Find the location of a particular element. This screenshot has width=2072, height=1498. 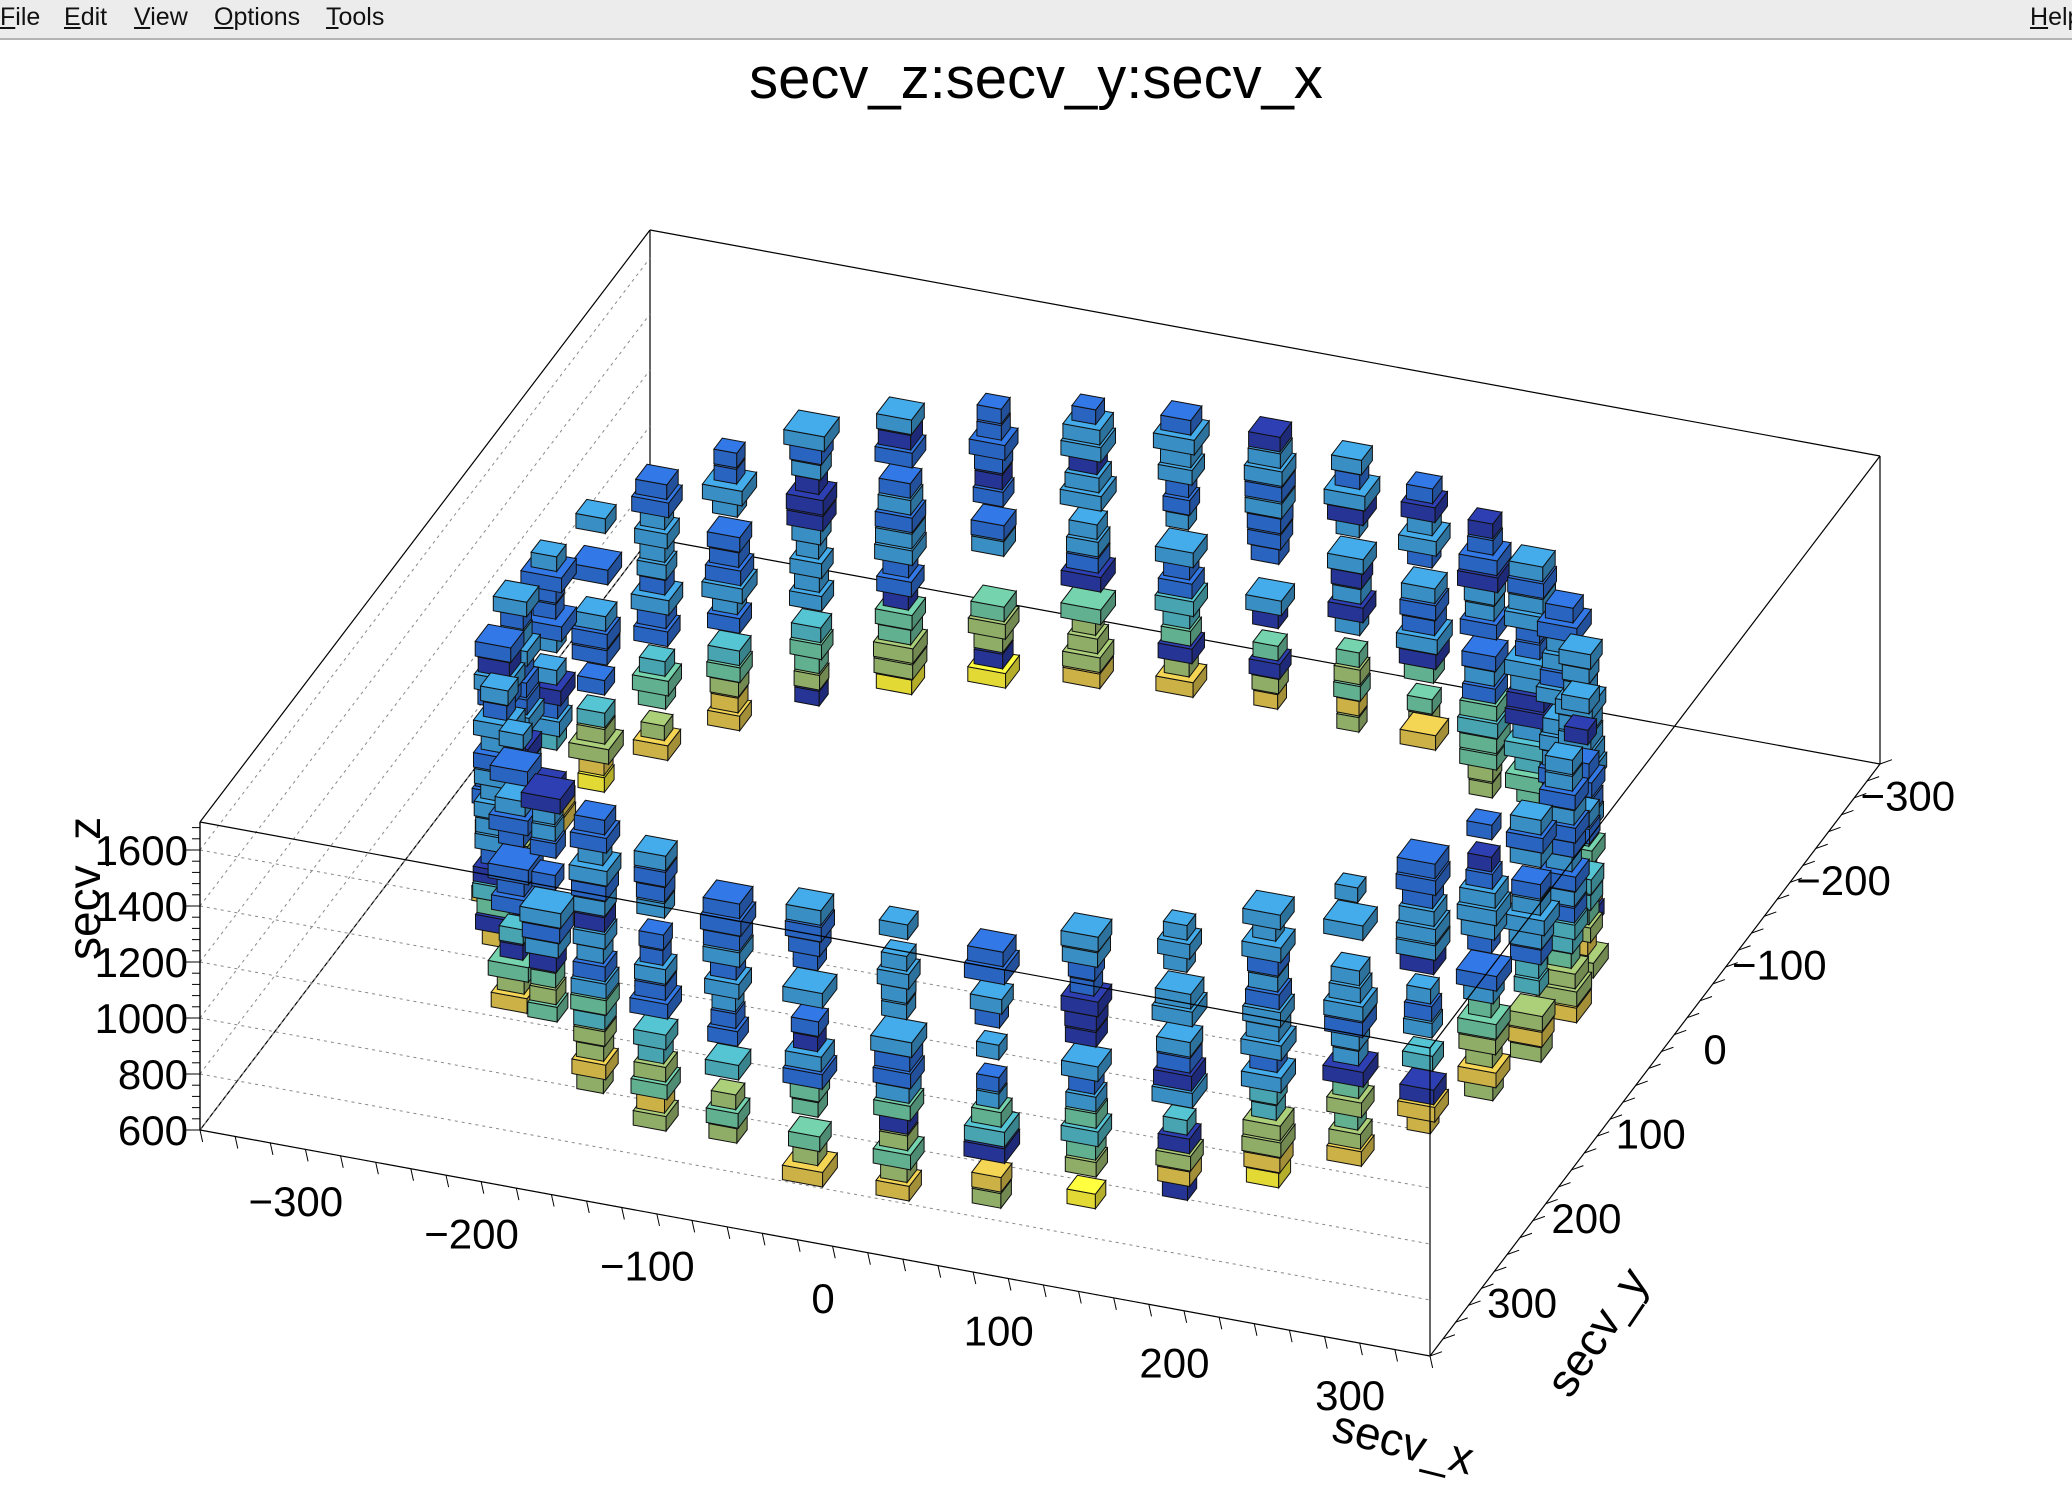

menu-options-label: ptions is located at coordinates (267, 17).